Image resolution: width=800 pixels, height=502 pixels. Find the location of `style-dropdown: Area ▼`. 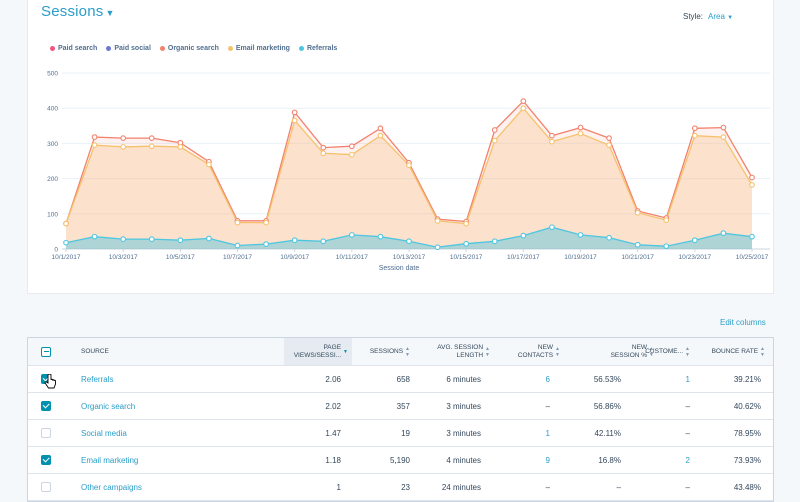

style-dropdown: Area ▼ is located at coordinates (720, 16).